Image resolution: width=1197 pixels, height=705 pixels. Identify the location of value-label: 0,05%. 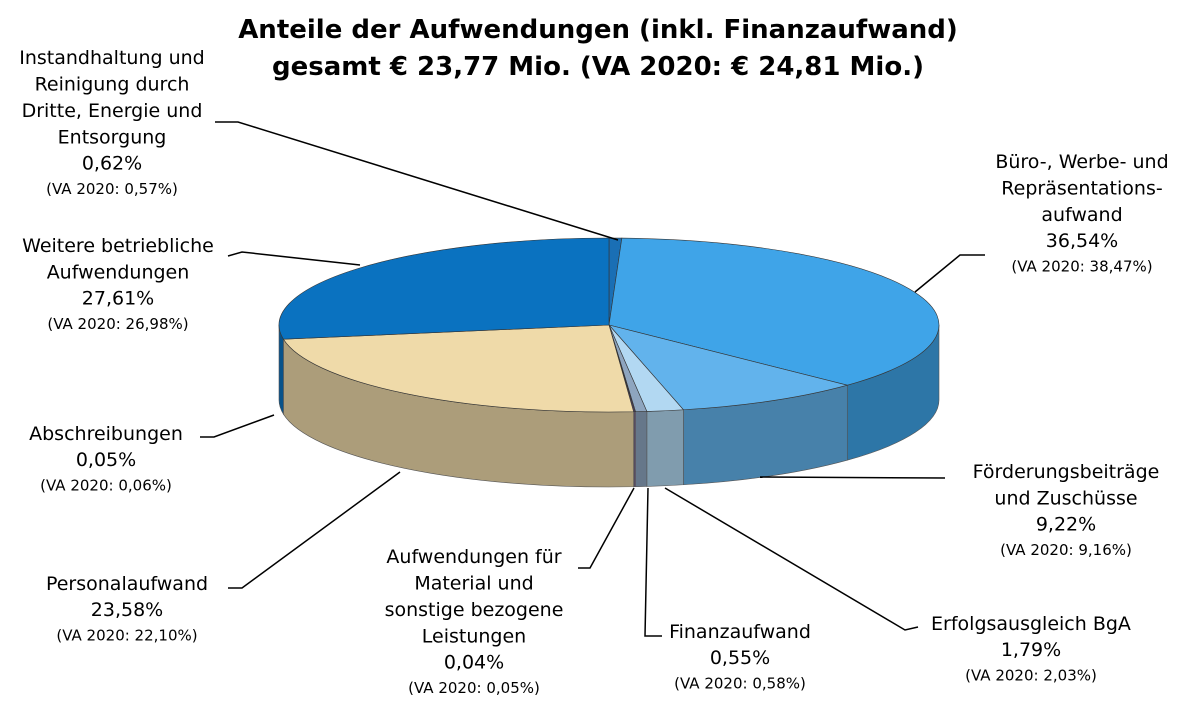
(106, 460).